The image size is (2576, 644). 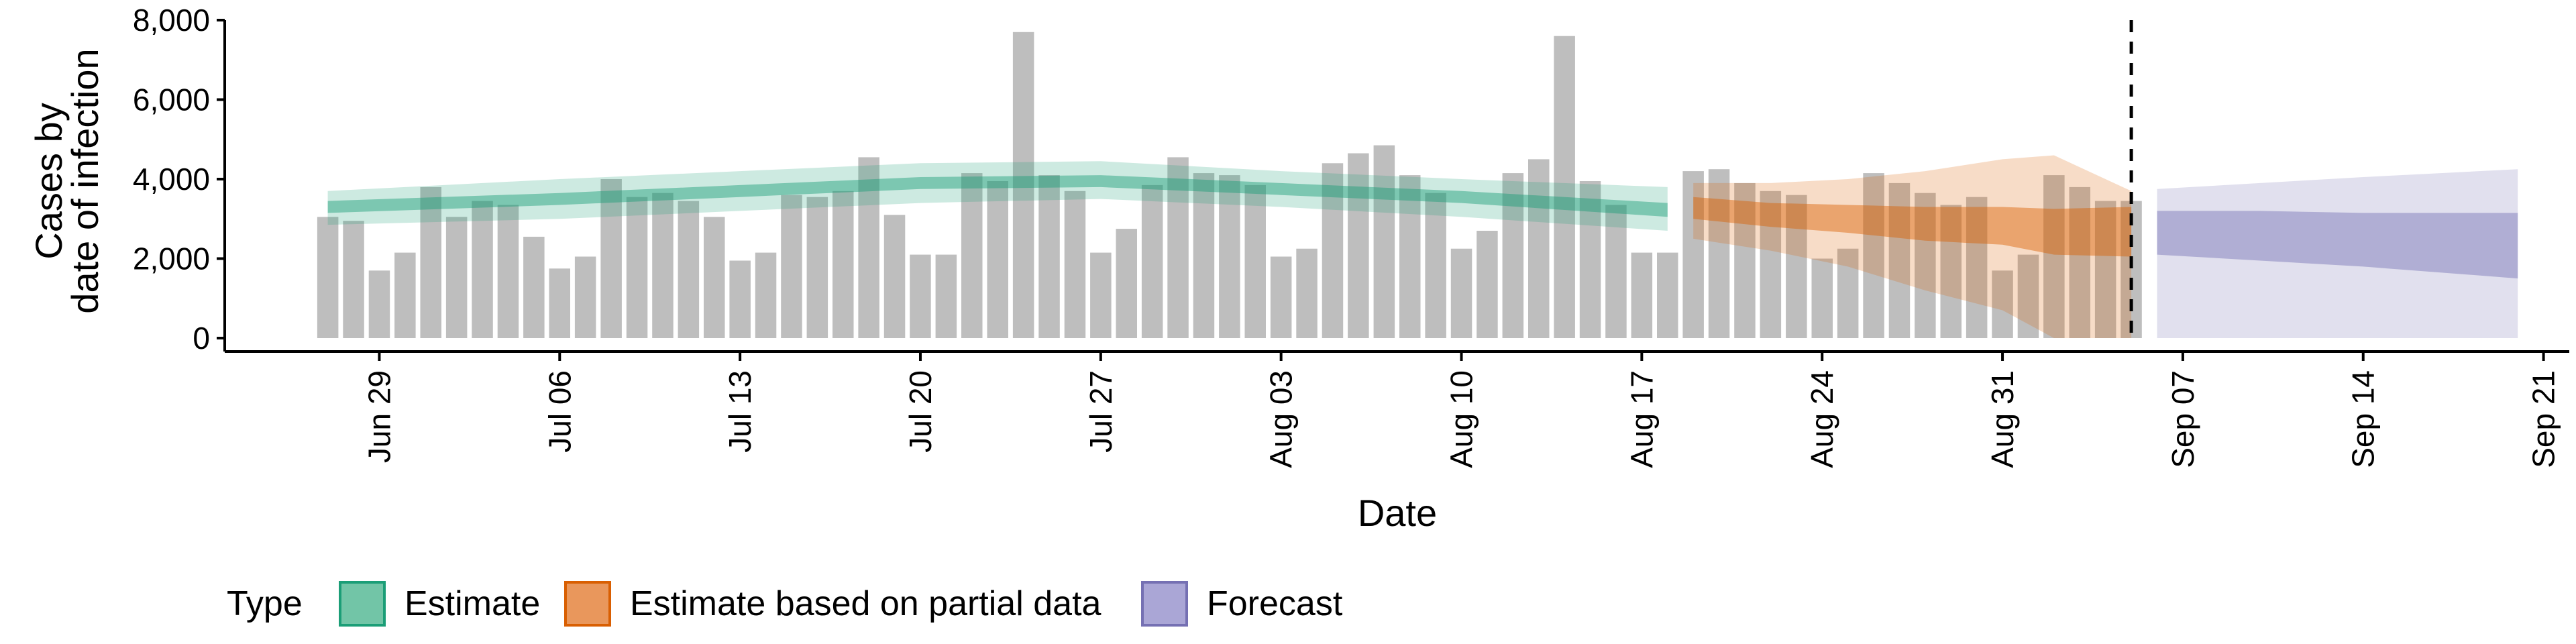 I want to click on legend-label-partial: Estimate based on partial data, so click(x=866, y=603).